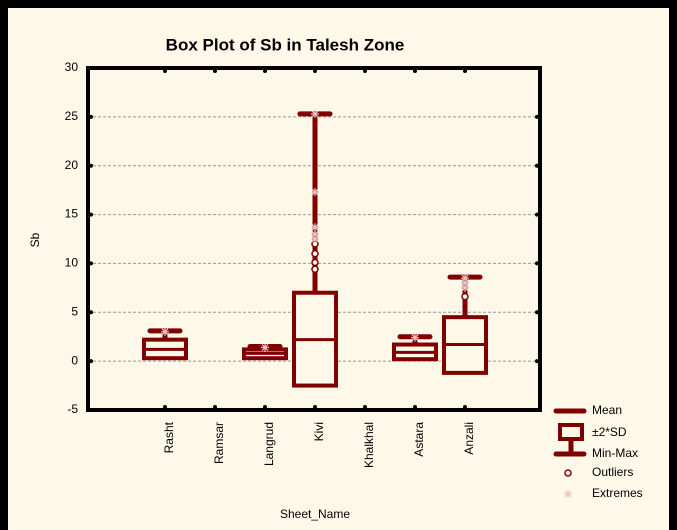 Image resolution: width=677 pixels, height=530 pixels. Describe the element at coordinates (169, 437) in the screenshot. I see `x-tick-label: Rasht` at that location.